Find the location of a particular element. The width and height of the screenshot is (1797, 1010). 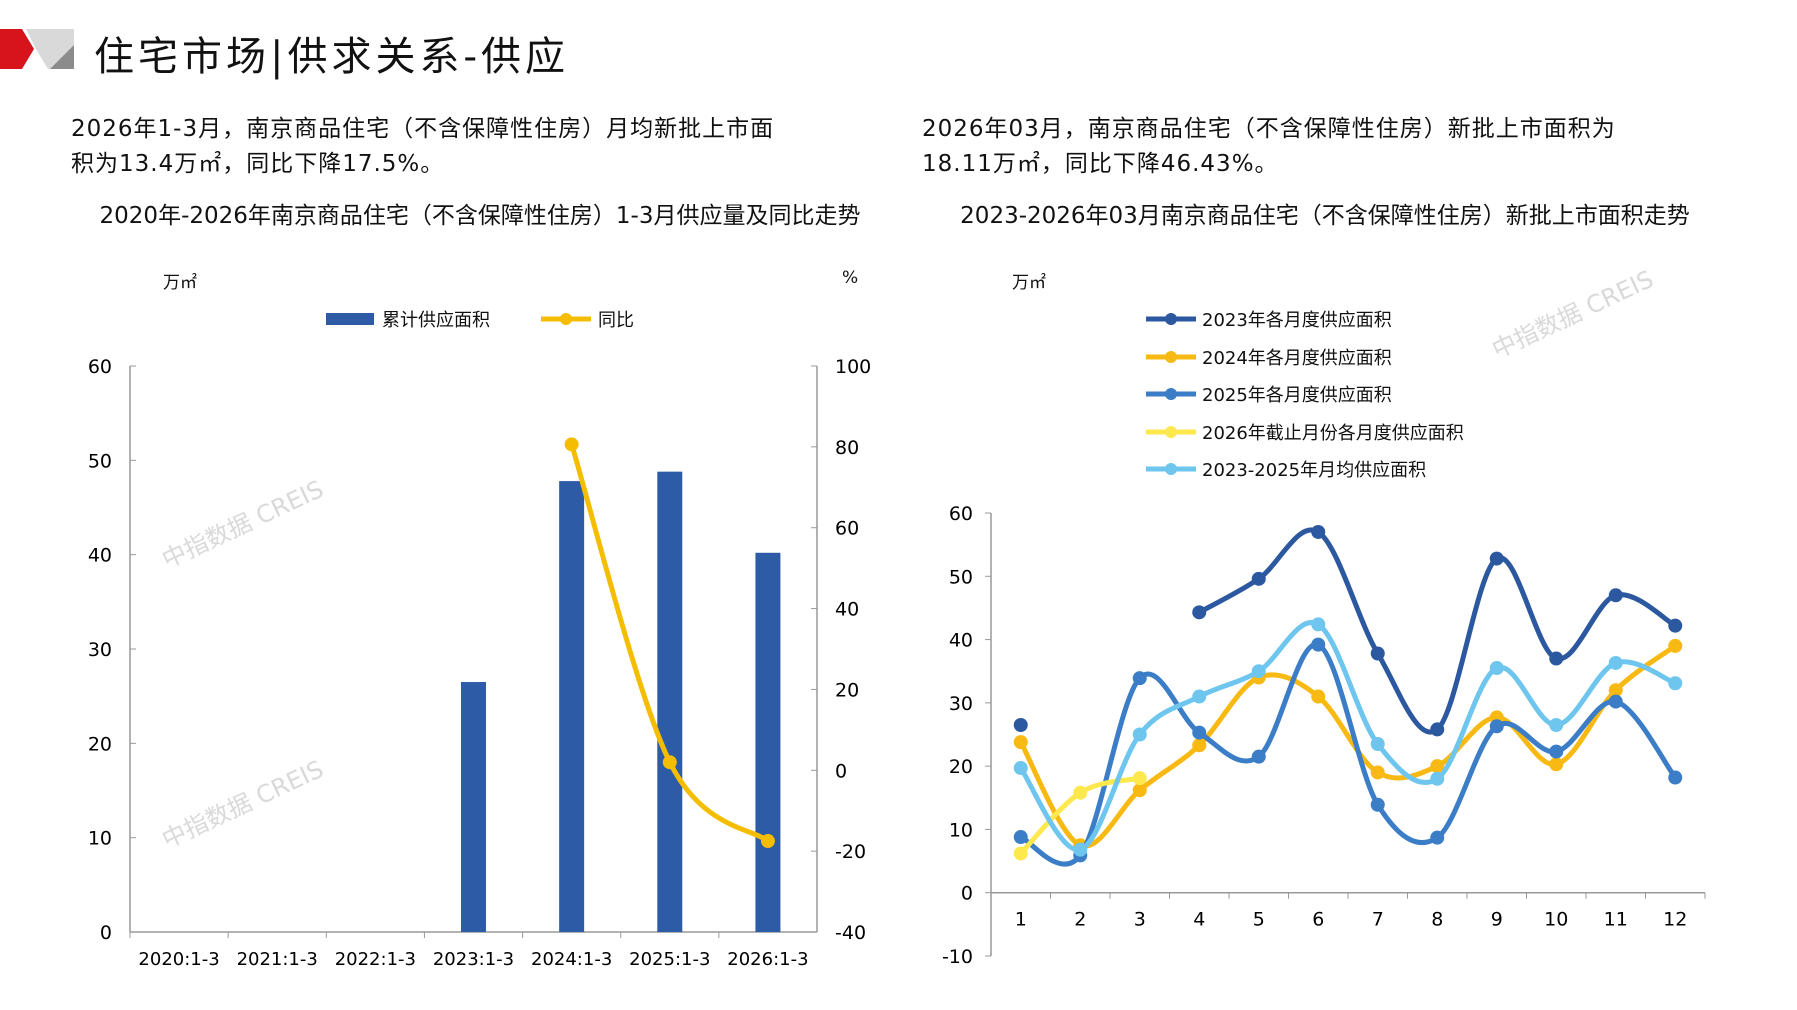

header-logo is located at coordinates (37, 49).